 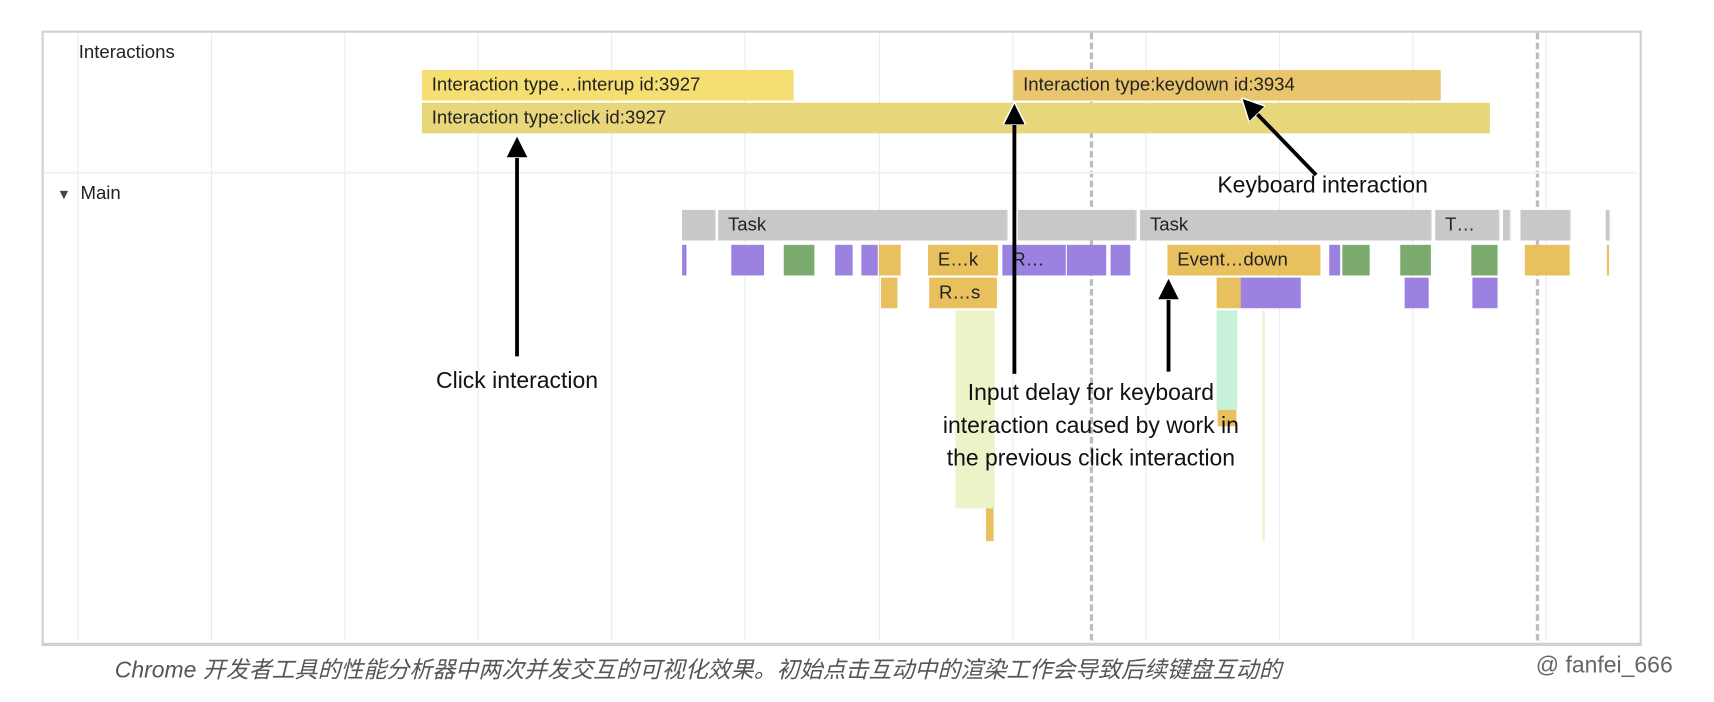 I want to click on click-interaction-annotation: Click interaction, so click(x=517, y=381).